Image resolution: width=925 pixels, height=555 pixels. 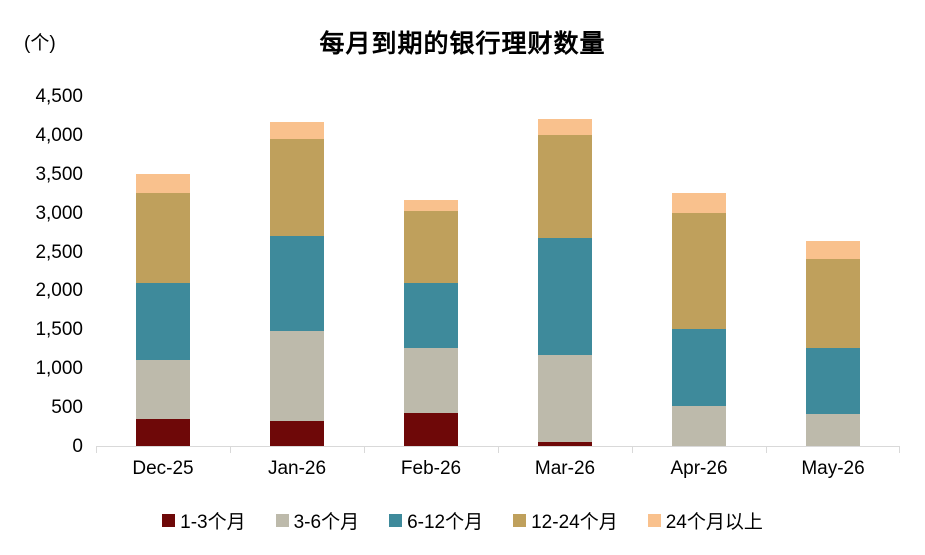 I want to click on x-axis-category-label: Feb-26, so click(x=431, y=468).